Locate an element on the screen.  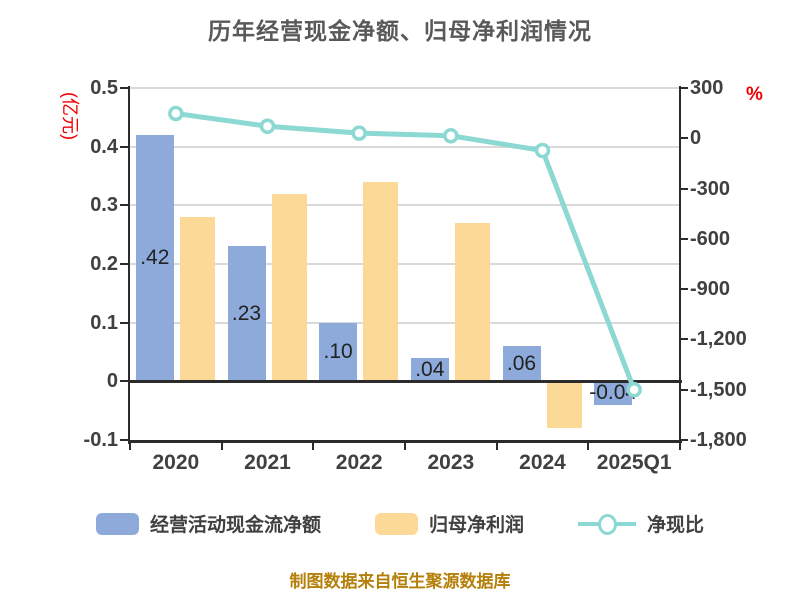
operating-cash-swatch is located at coordinates (117, 523).